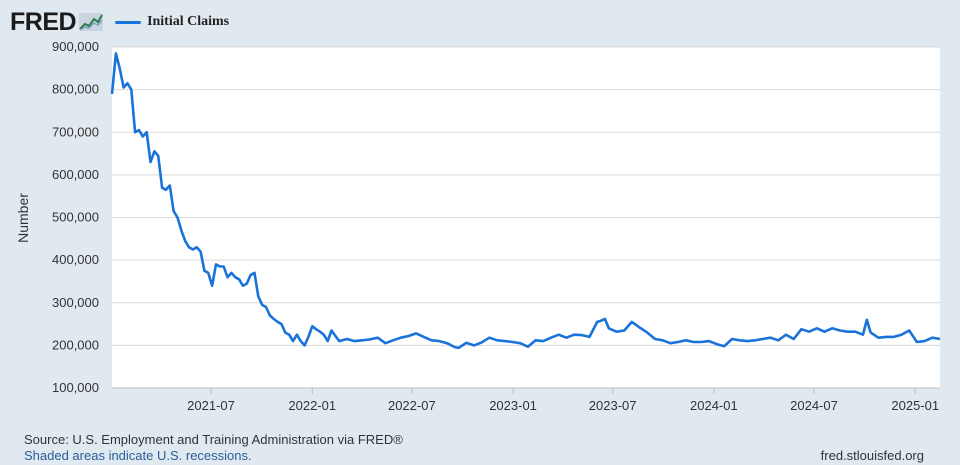 The image size is (960, 465). I want to click on y-tick-label: 300,000, so click(75, 302).